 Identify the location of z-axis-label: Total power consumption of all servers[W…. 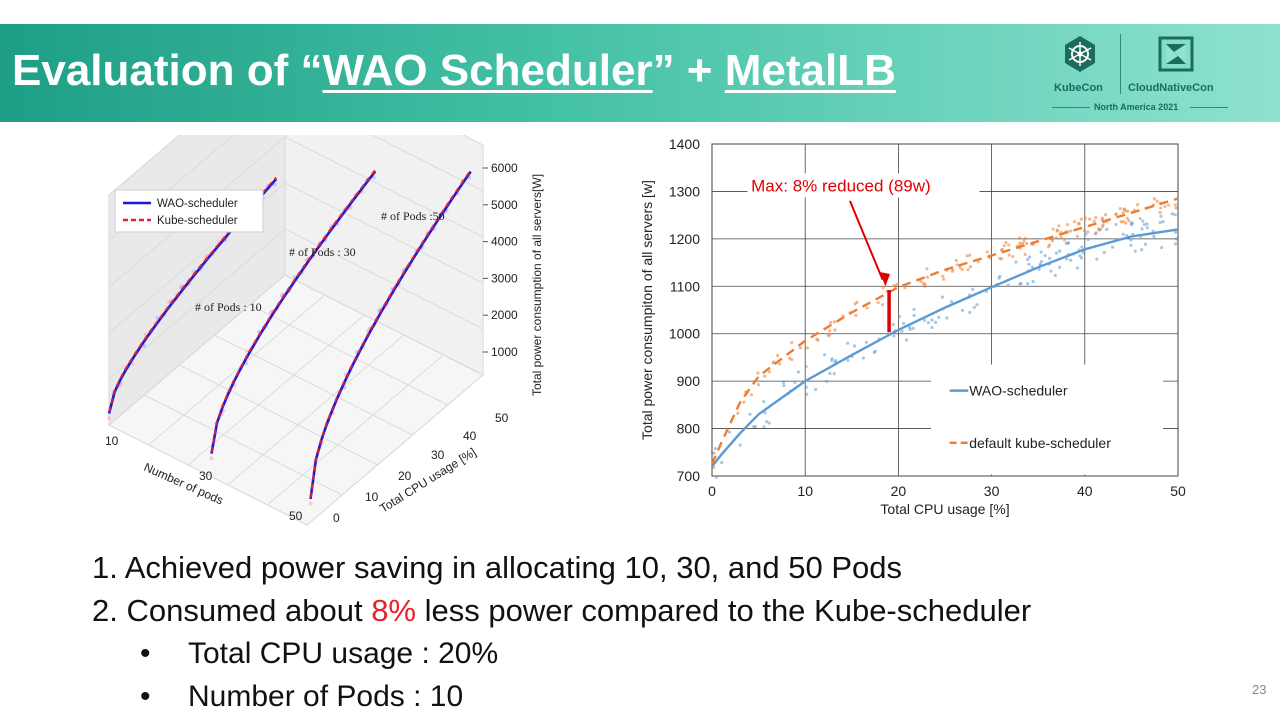
(537, 285).